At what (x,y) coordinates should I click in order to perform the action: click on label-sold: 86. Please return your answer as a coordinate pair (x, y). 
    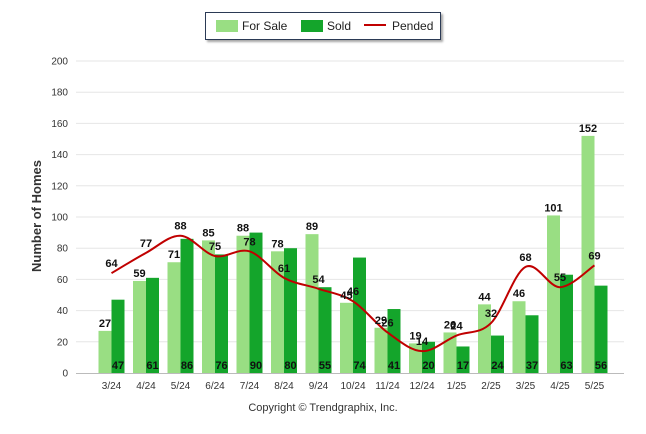
    Looking at the image, I should click on (187, 366).